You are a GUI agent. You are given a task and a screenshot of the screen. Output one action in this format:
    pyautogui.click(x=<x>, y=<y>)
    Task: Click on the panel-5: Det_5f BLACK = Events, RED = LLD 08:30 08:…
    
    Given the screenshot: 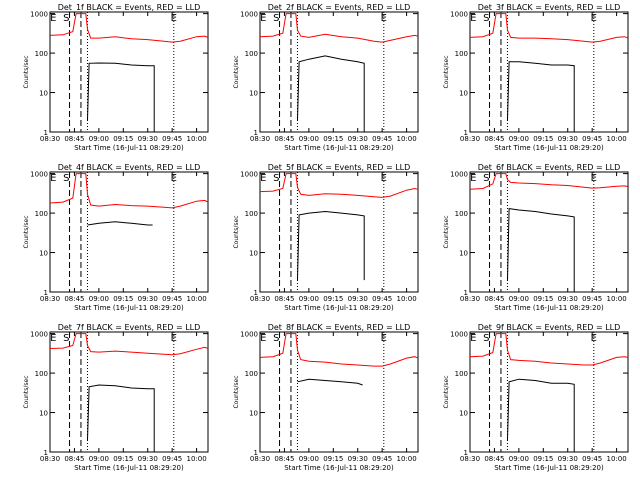 What is the action you would take?
    pyautogui.click(x=326, y=237)
    